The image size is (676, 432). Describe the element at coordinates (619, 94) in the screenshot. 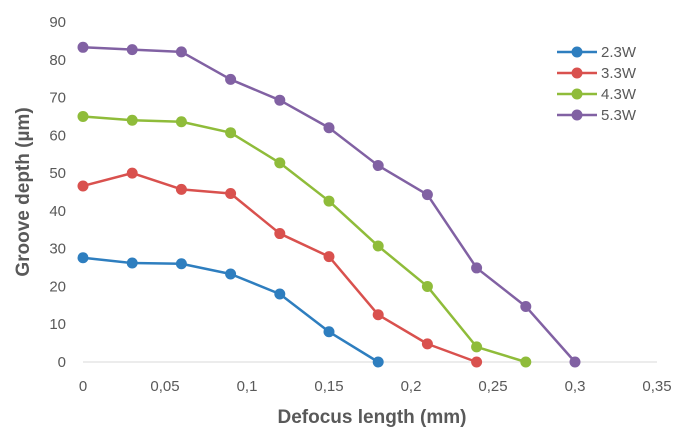

I see `legend-label: 4.3W` at that location.